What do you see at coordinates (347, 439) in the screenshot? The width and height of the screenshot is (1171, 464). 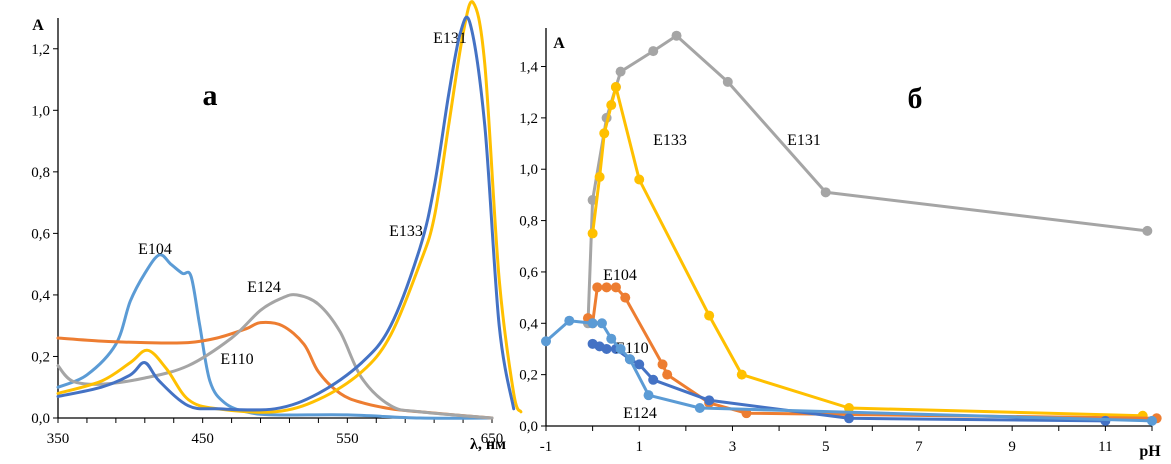 I see `x-tick-label: 550` at bounding box center [347, 439].